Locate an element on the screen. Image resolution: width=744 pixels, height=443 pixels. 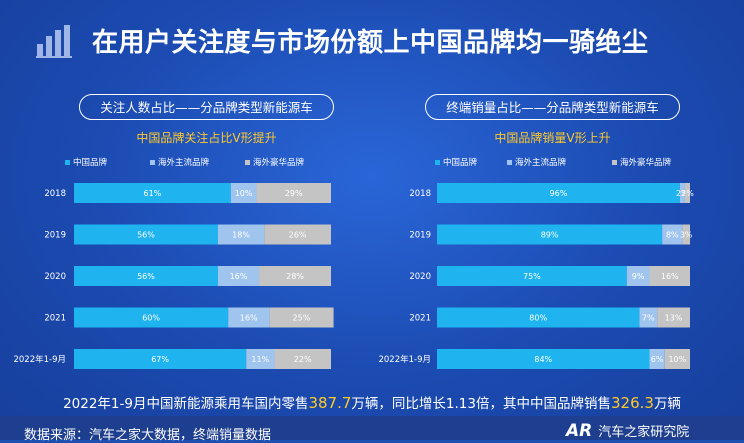
data-label: 6% is located at coordinates (657, 359).